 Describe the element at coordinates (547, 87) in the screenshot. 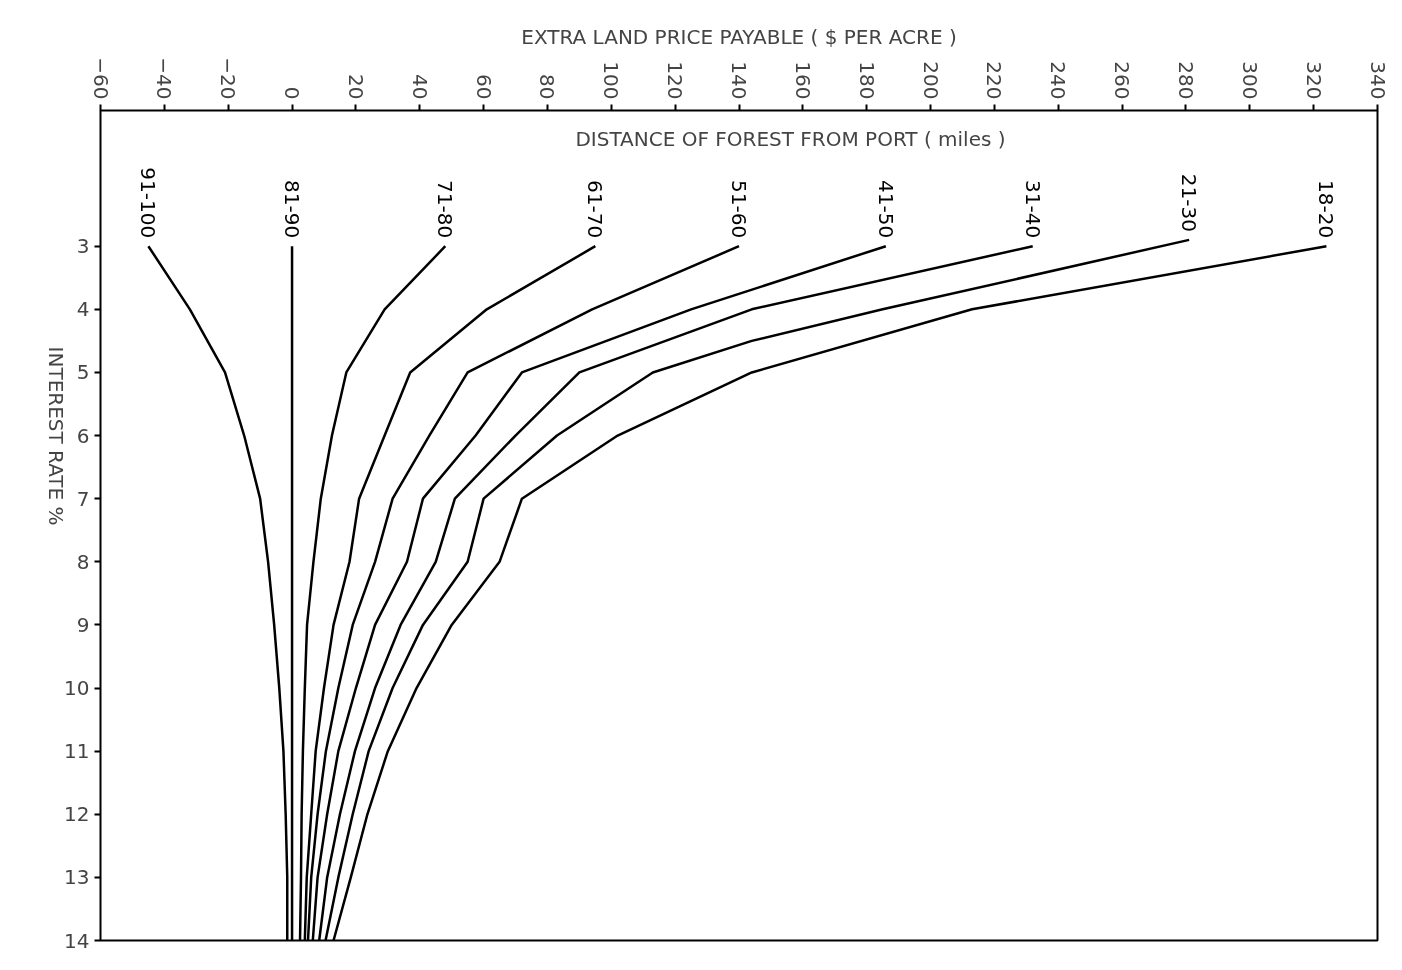

I see `x-tick-label: 80` at that location.